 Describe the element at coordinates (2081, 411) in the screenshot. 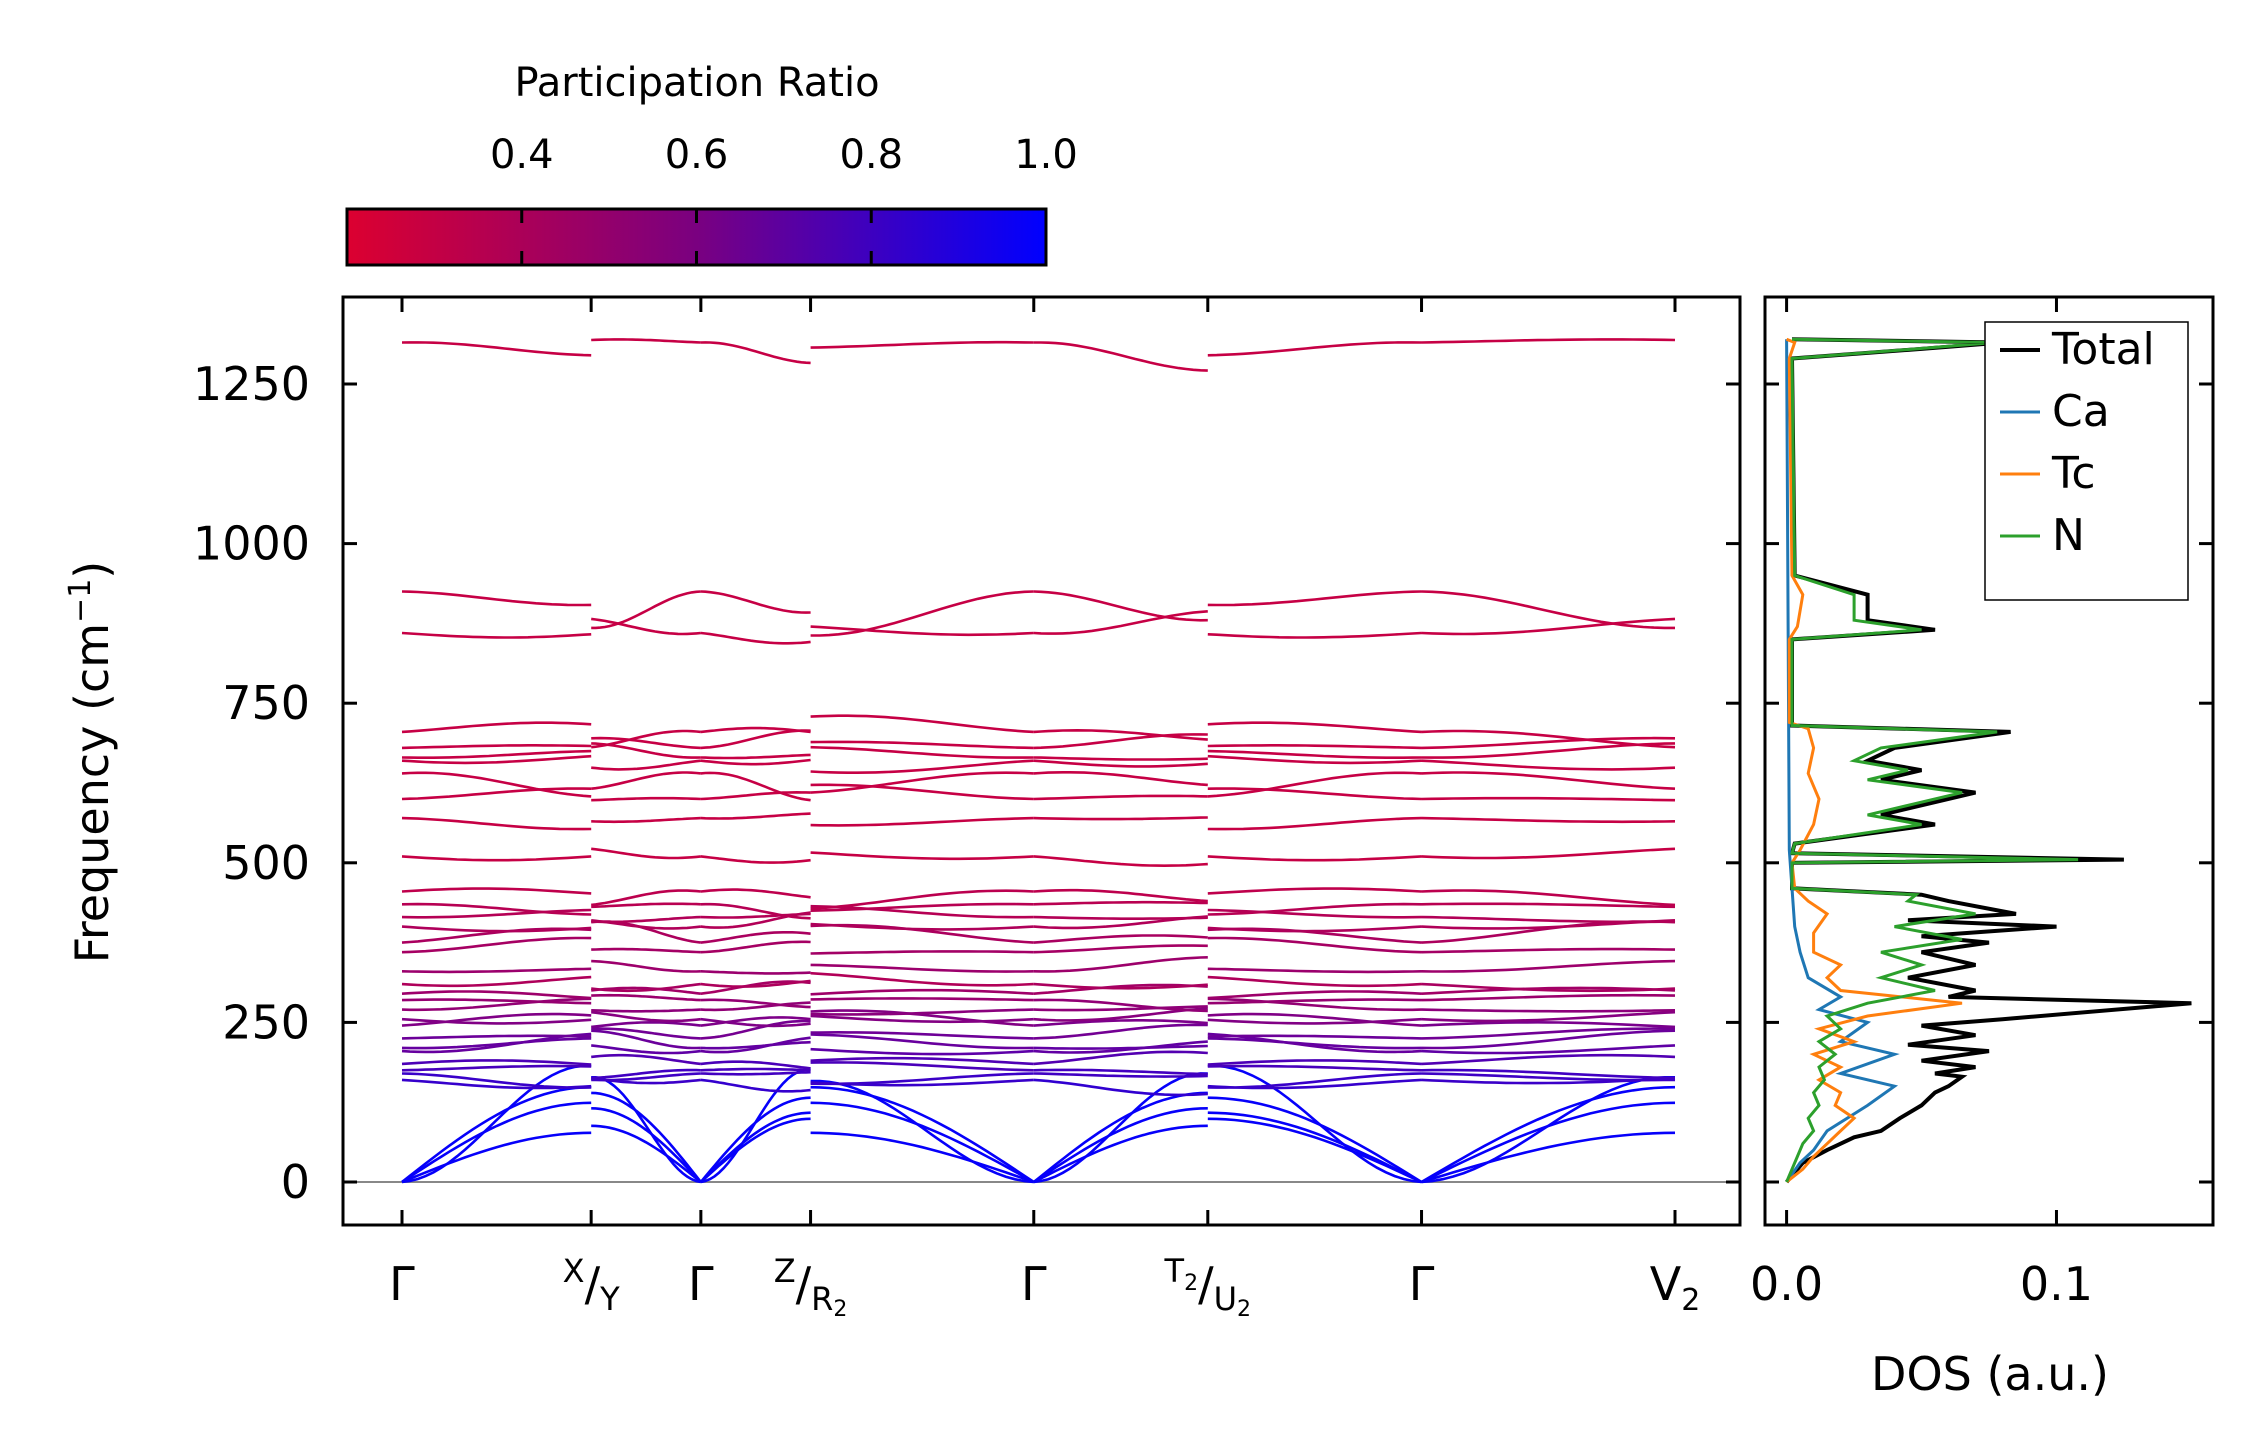

I see `legend-label-ca: Ca` at that location.